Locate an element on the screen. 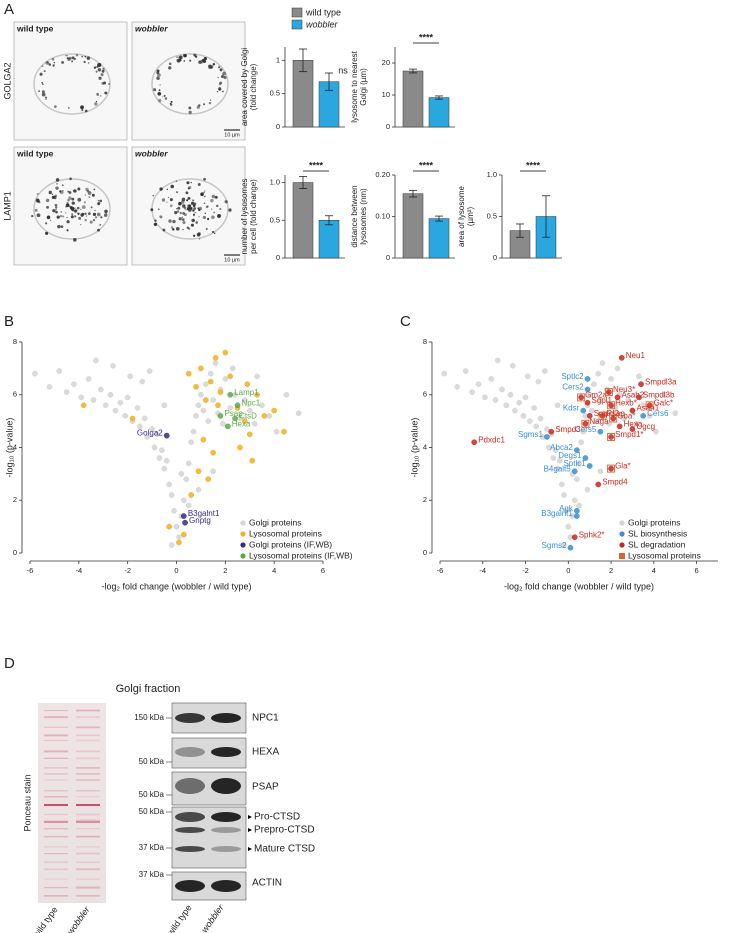 The width and height of the screenshot is (729, 933). point-label: Smpd3 is located at coordinates (568, 429).